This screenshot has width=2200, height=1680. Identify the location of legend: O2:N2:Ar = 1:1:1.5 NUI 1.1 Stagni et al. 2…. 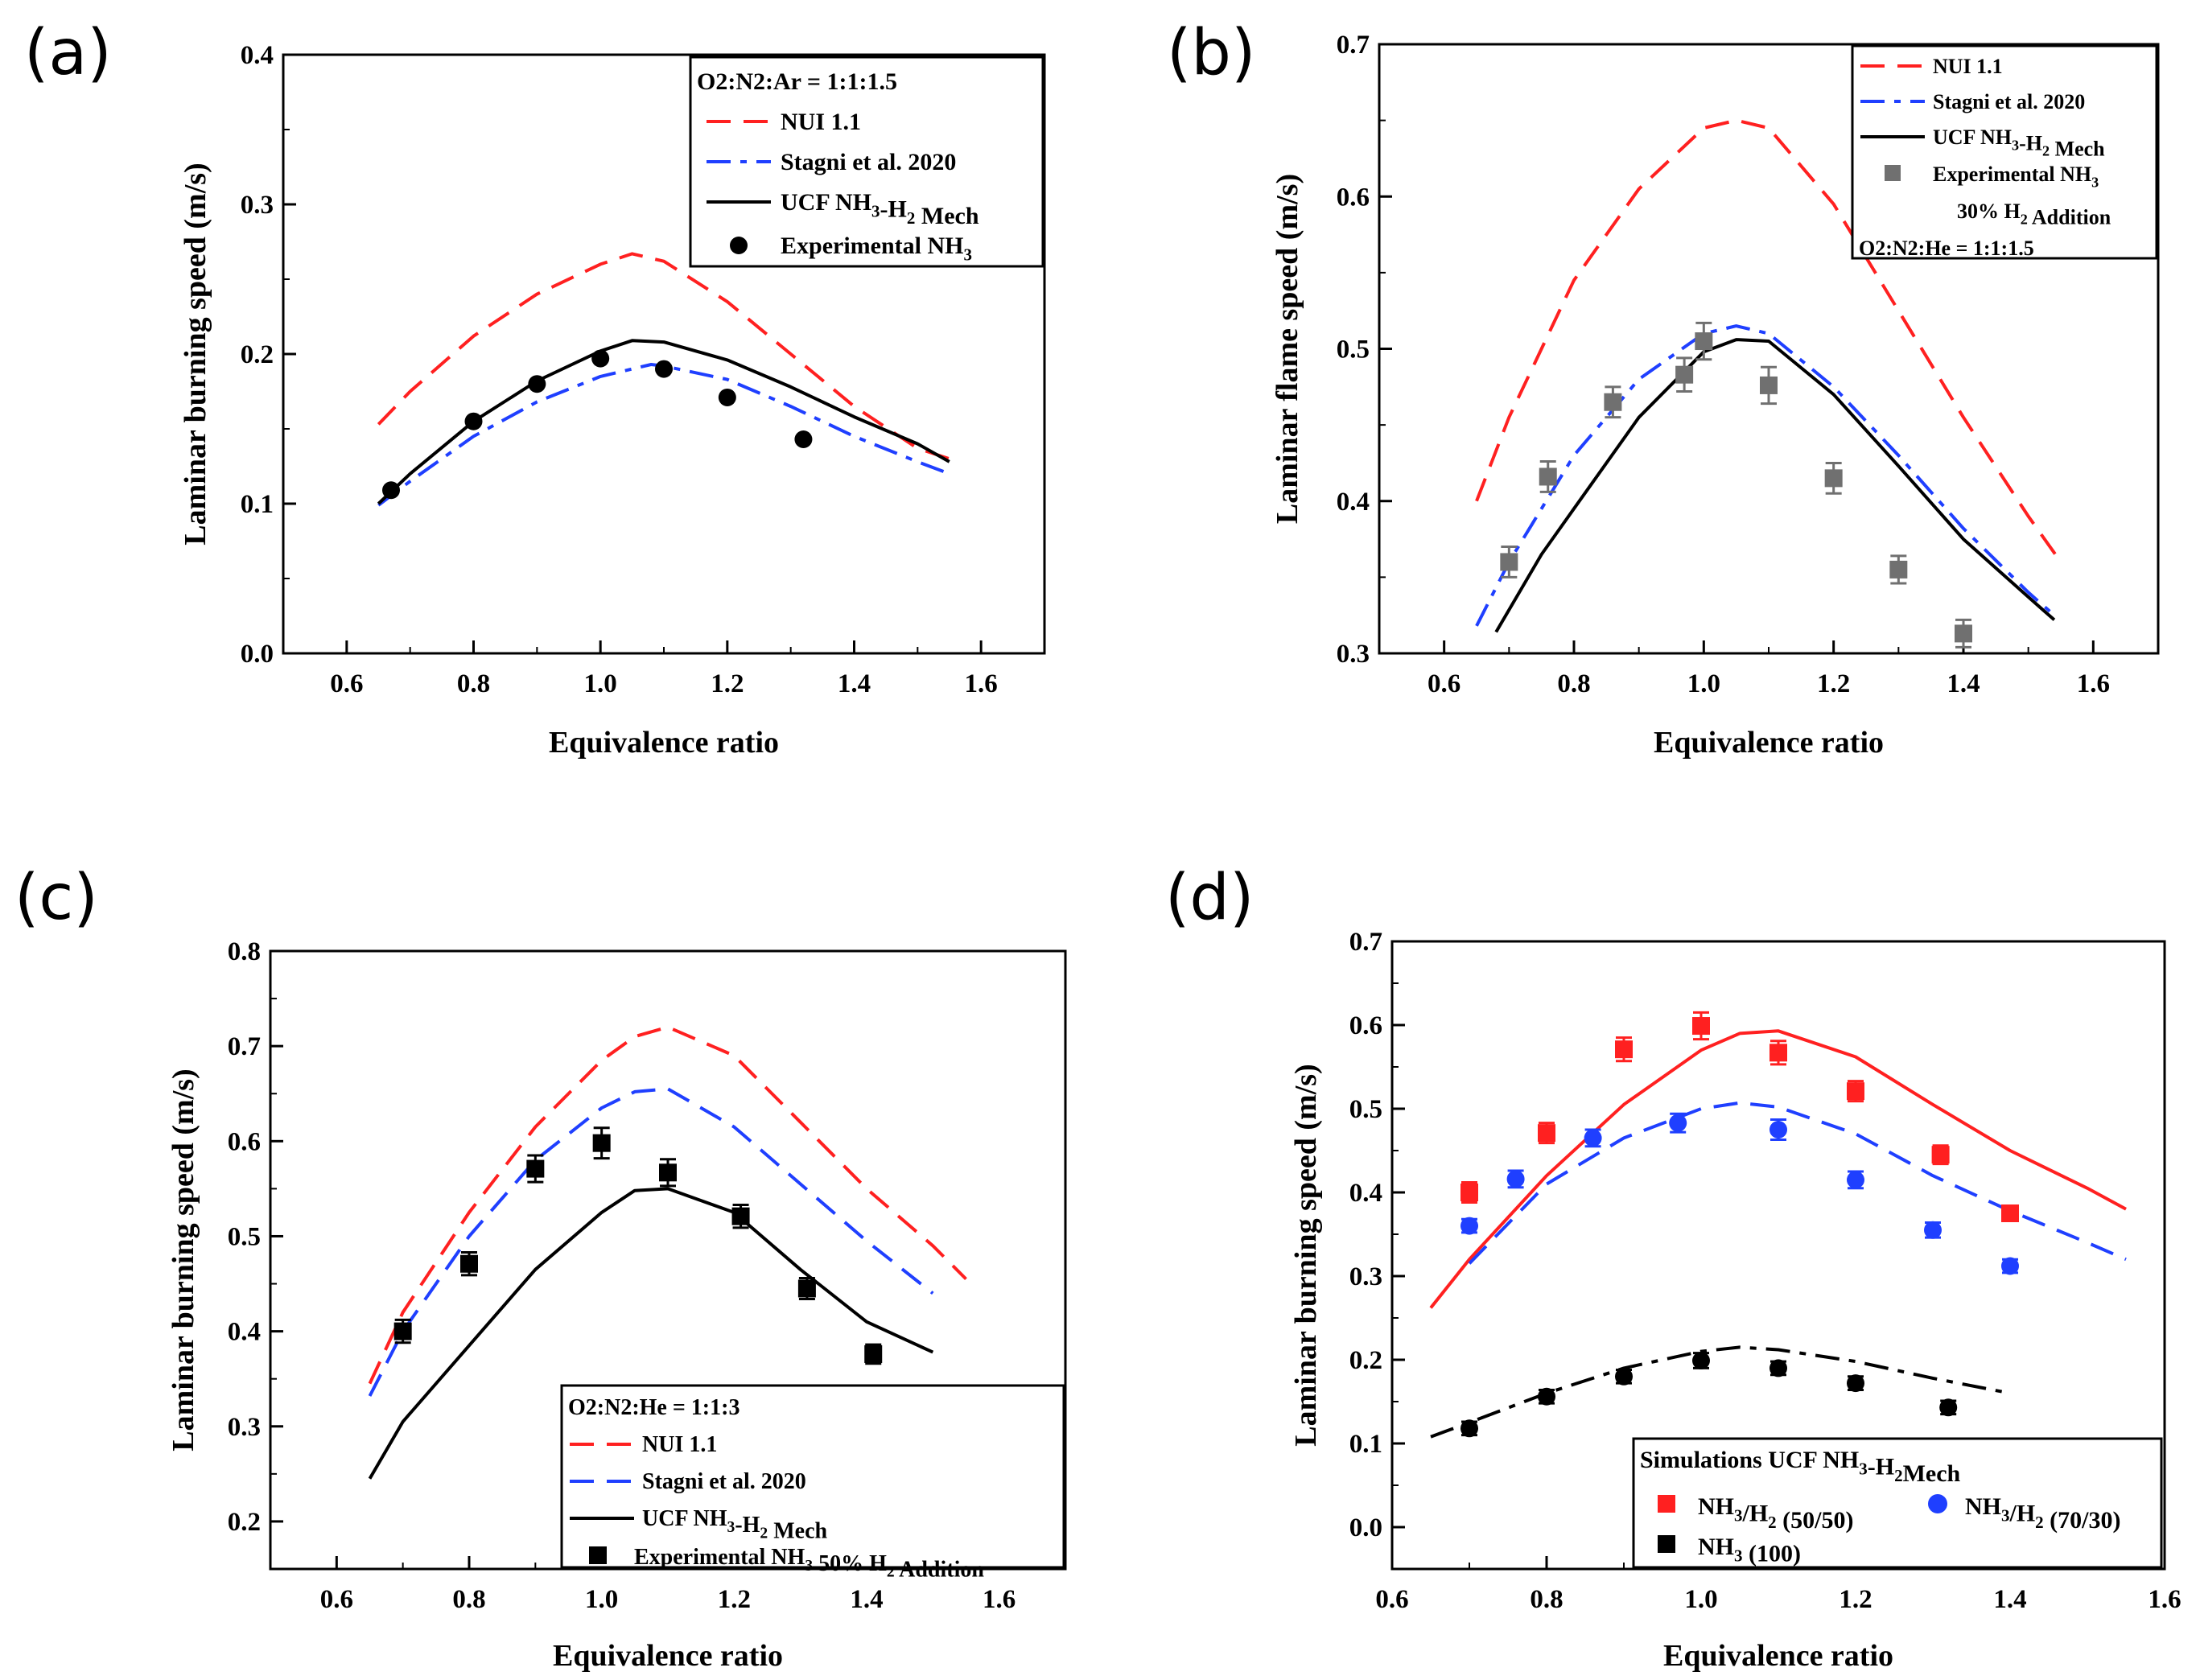
(867, 162).